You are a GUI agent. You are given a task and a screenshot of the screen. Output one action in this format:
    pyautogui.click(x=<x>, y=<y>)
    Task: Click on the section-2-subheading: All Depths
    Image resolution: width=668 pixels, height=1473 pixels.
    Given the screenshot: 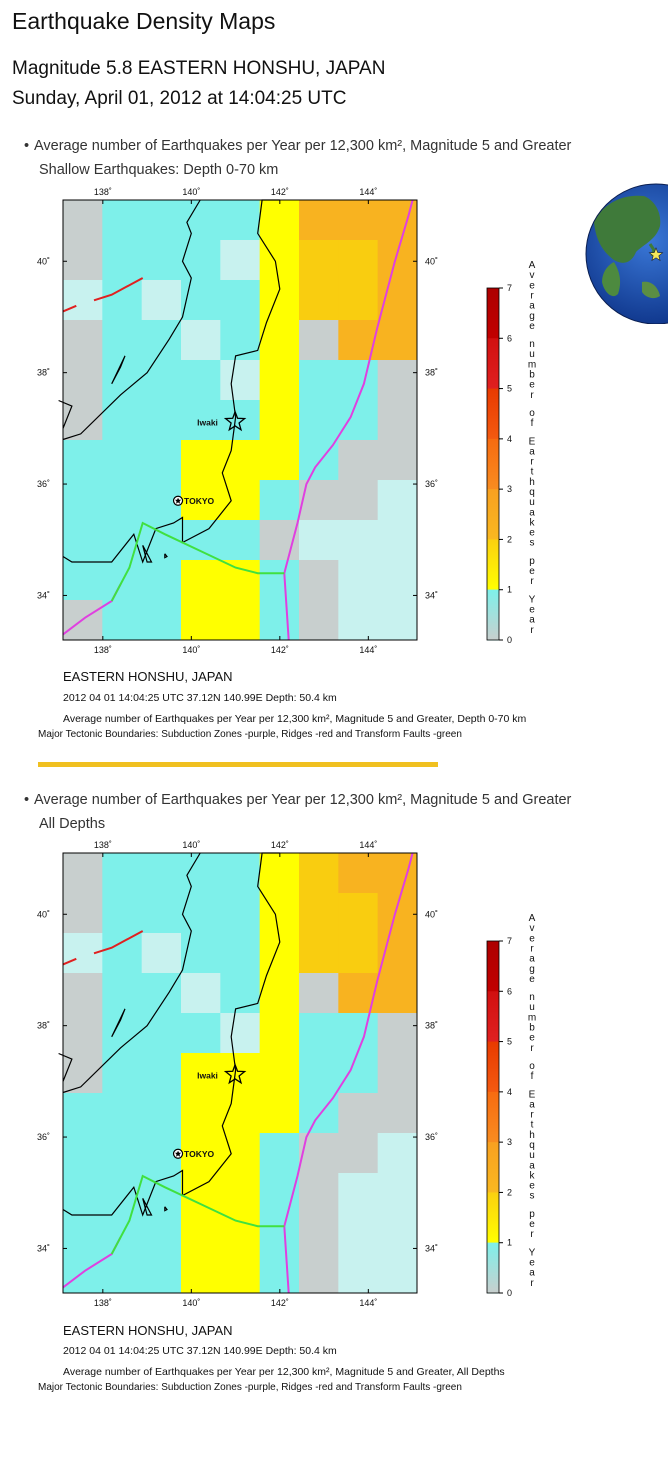 What is the action you would take?
    pyautogui.click(x=72, y=824)
    